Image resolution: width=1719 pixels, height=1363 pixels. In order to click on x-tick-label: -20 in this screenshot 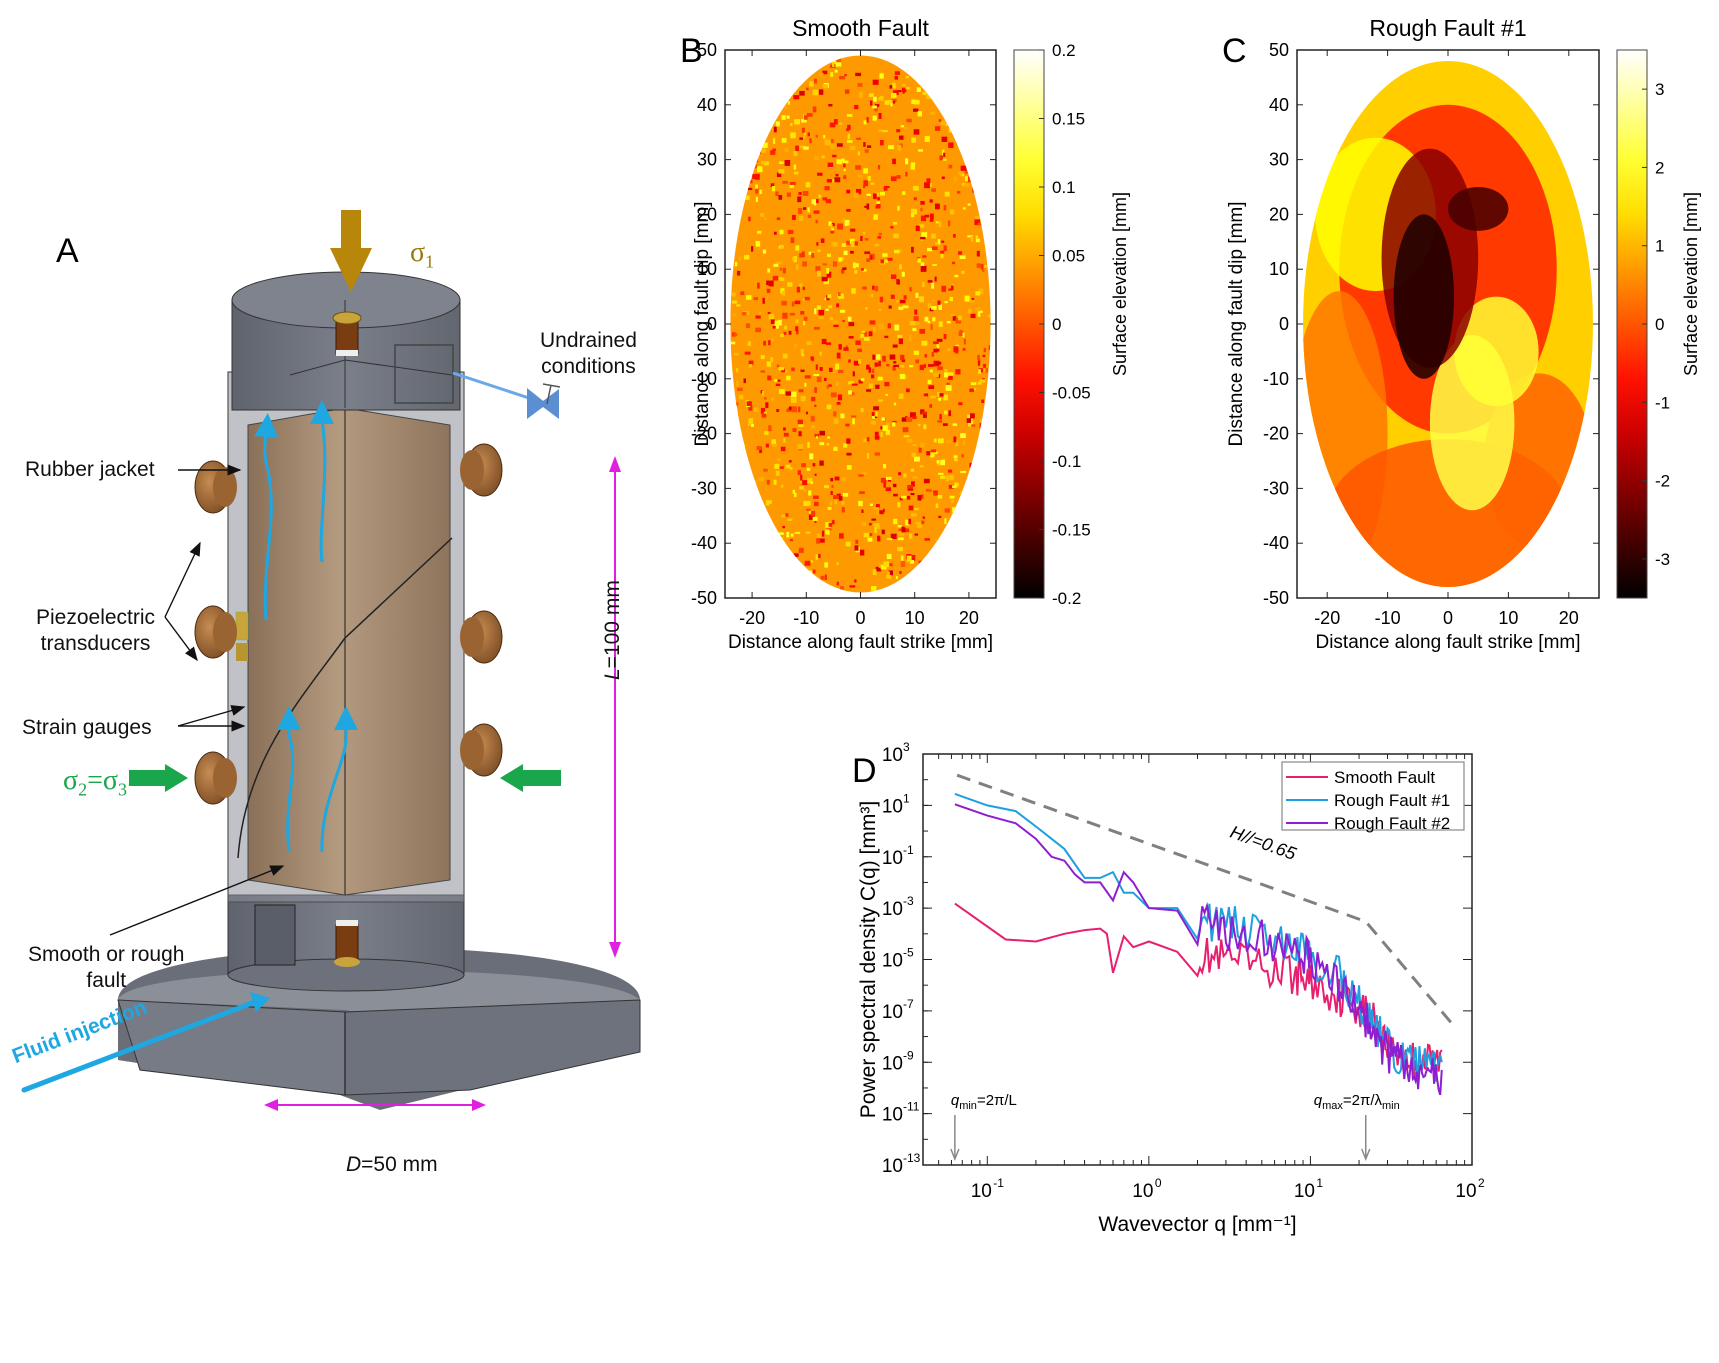, I will do `click(1327, 618)`.